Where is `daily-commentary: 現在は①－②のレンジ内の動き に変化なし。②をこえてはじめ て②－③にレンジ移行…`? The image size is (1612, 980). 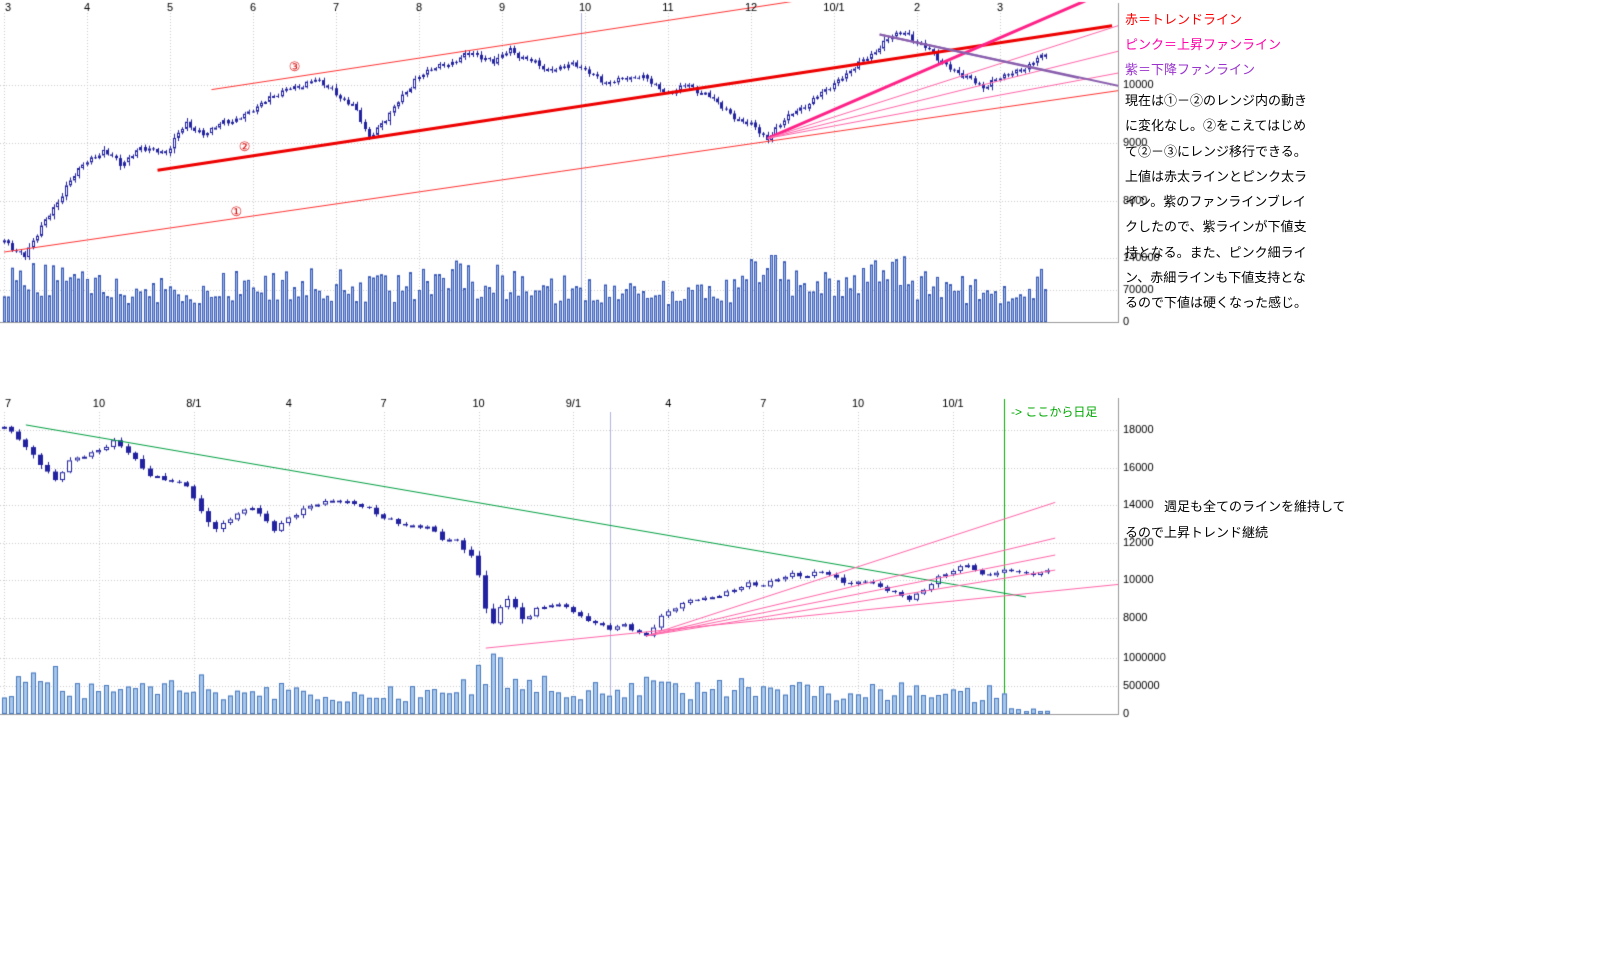
daily-commentary: 現在は①－②のレンジ内の動き に変化なし。②をこえてはじめ て②－③にレンジ移行… is located at coordinates (1216, 202).